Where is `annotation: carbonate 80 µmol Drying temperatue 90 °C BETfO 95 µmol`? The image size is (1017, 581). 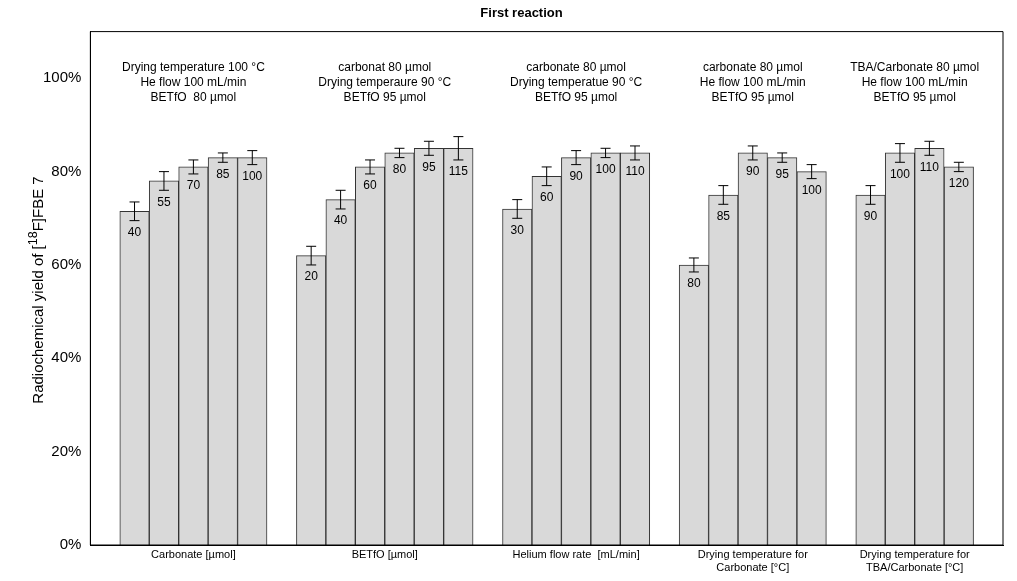 annotation: carbonate 80 µmol Drying temperatue 90 °C BETfO 95 µmol is located at coordinates (576, 81).